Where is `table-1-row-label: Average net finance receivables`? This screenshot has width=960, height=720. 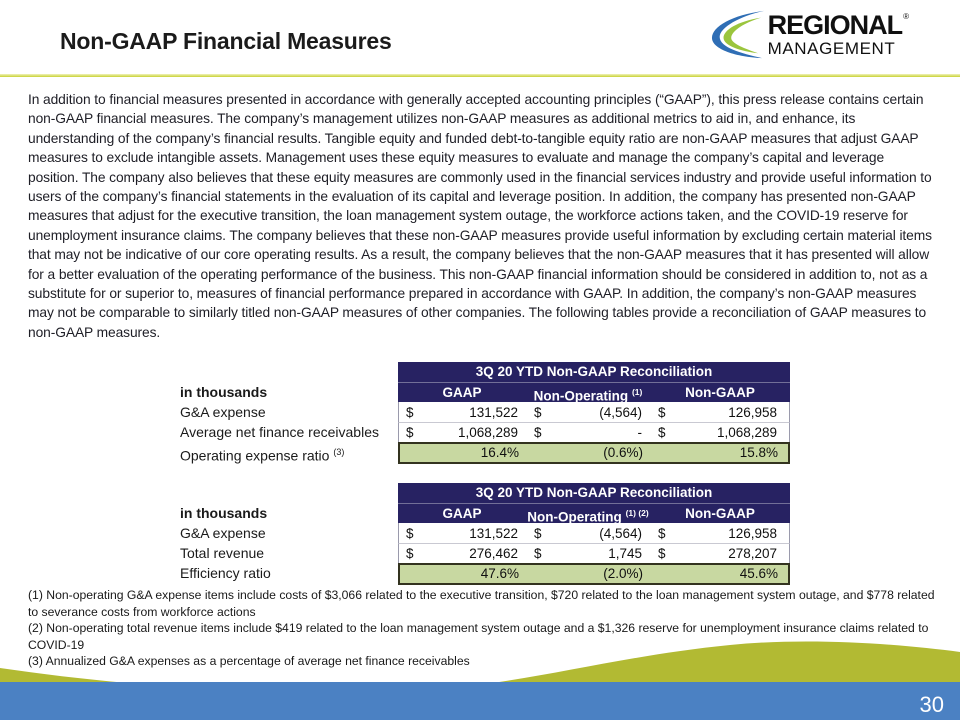 table-1-row-label: Average net finance receivables is located at coordinates (279, 432).